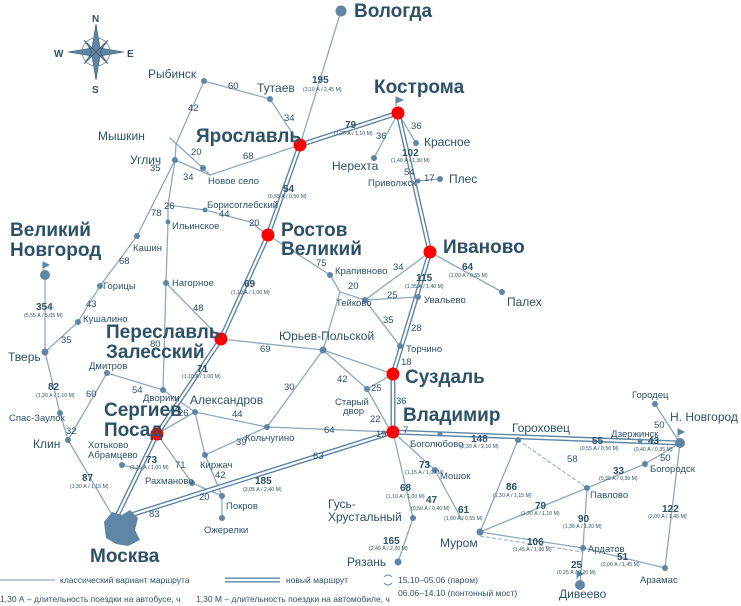 The image size is (741, 606). What do you see at coordinates (107, 373) in the screenshot?
I see `node-dmitrov` at bounding box center [107, 373].